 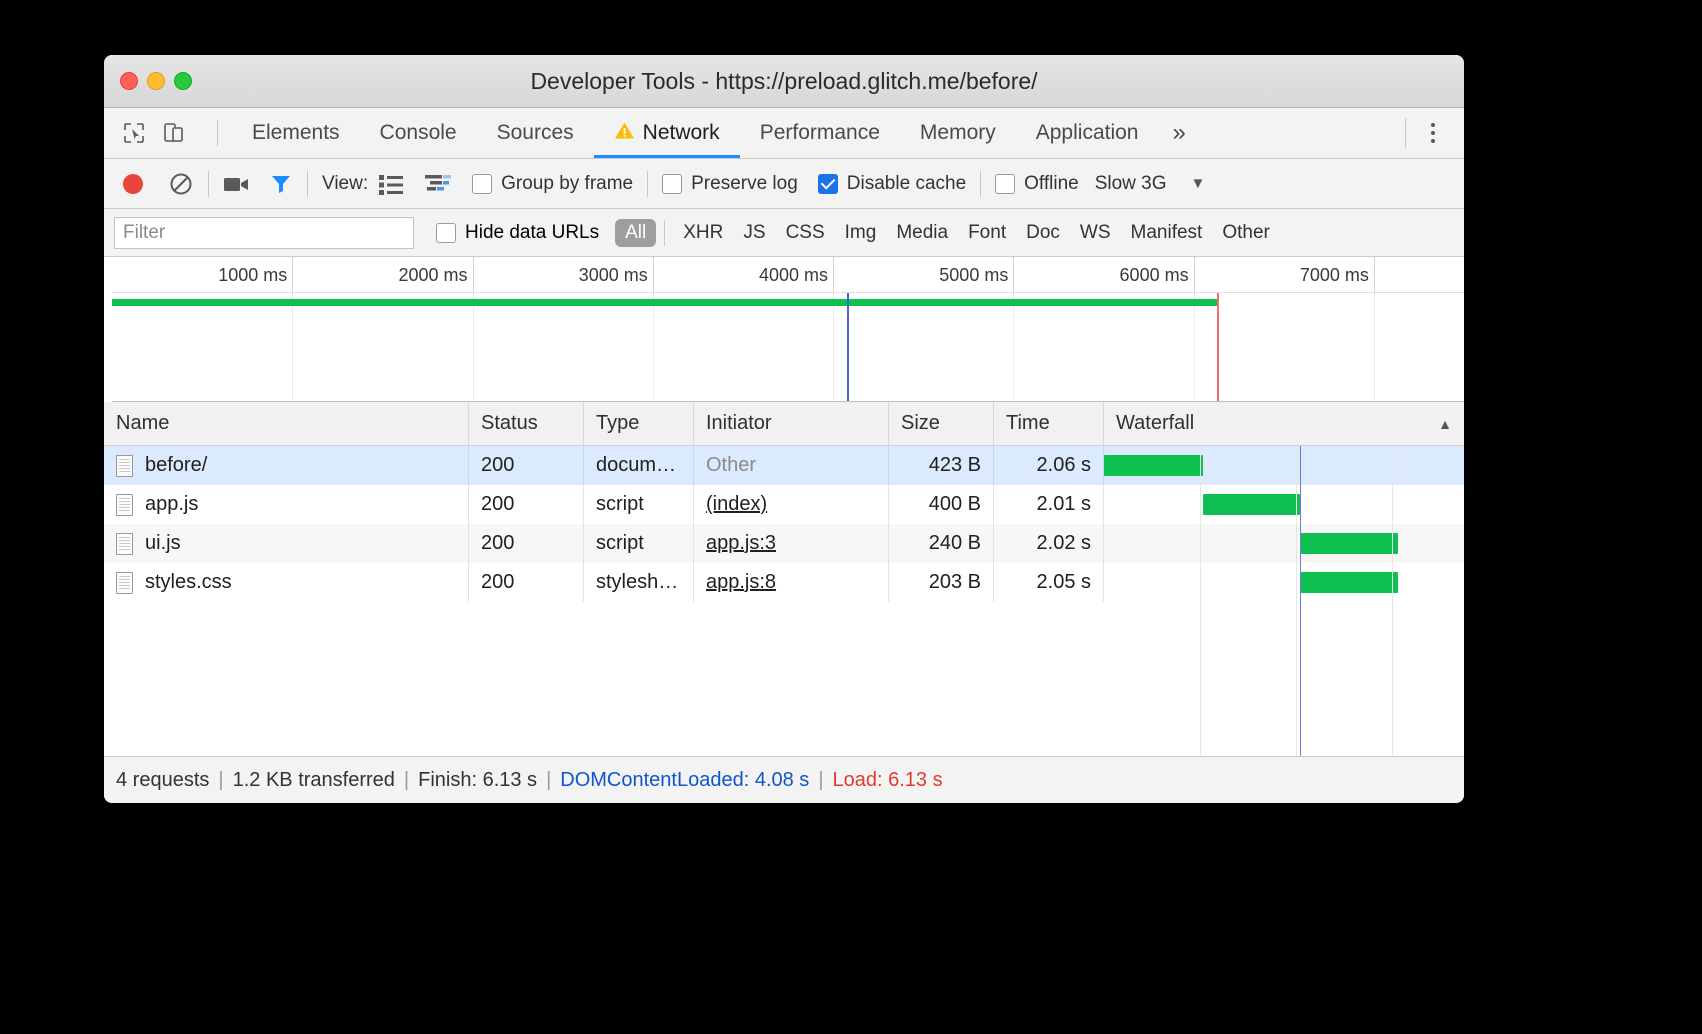 I want to click on table-row: app.js 200 script (index) 400 B 2.01 s, so click(x=784, y=504).